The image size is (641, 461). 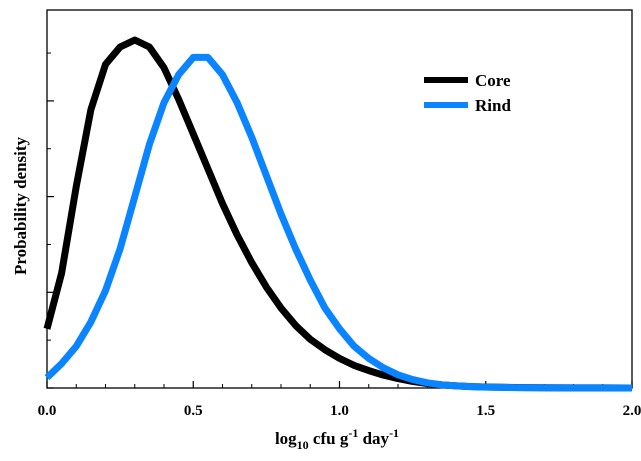 What do you see at coordinates (329, 438) in the screenshot?
I see `x-axis-title-middle: cfu g` at bounding box center [329, 438].